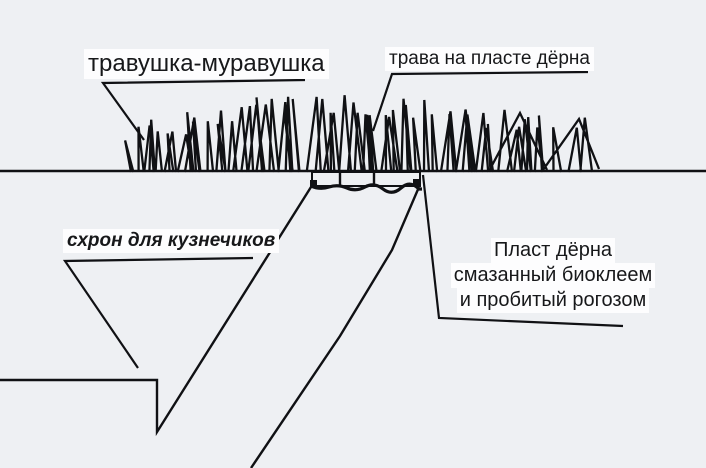 Image resolution: width=706 pixels, height=468 pixels. What do you see at coordinates (366, 179) in the screenshot?
I see `sod-plate` at bounding box center [366, 179].